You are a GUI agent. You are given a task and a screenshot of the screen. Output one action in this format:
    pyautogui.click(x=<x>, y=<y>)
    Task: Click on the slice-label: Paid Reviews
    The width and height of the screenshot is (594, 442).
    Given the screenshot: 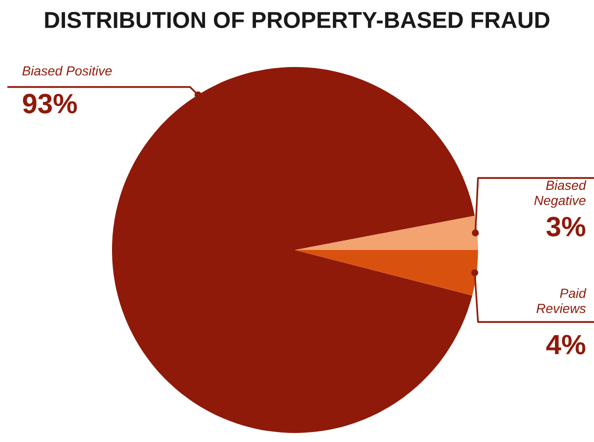 What is the action you would take?
    pyautogui.click(x=561, y=301)
    